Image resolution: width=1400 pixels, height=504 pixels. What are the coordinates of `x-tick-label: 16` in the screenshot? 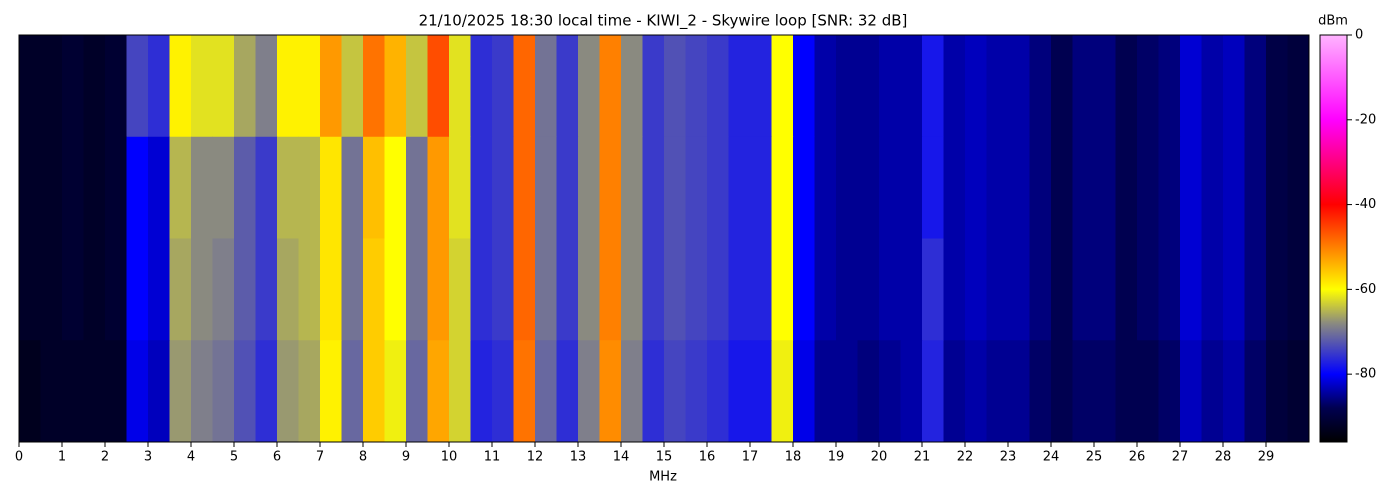 It's located at (707, 457).